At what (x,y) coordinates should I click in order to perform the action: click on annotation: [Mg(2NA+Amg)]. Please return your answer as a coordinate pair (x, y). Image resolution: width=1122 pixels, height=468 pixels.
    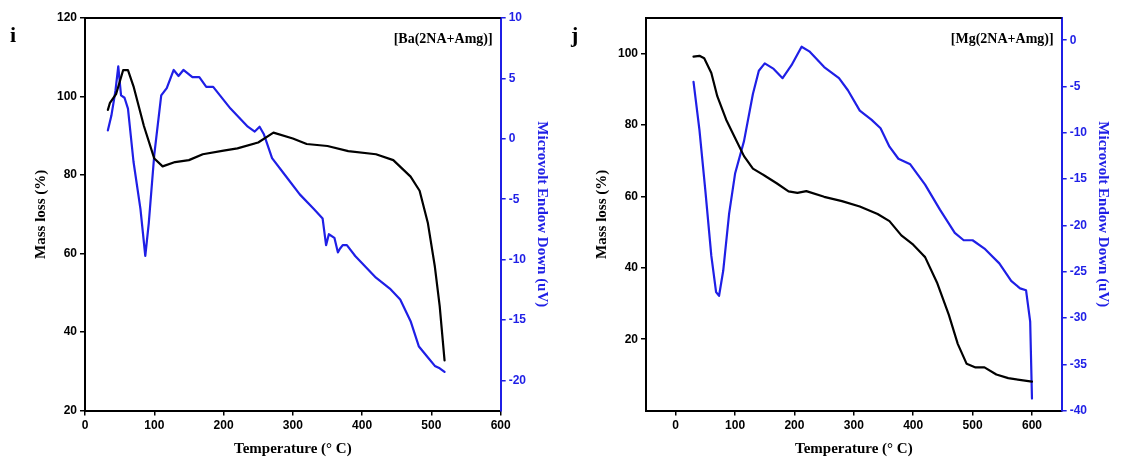
    Looking at the image, I should click on (1002, 38).